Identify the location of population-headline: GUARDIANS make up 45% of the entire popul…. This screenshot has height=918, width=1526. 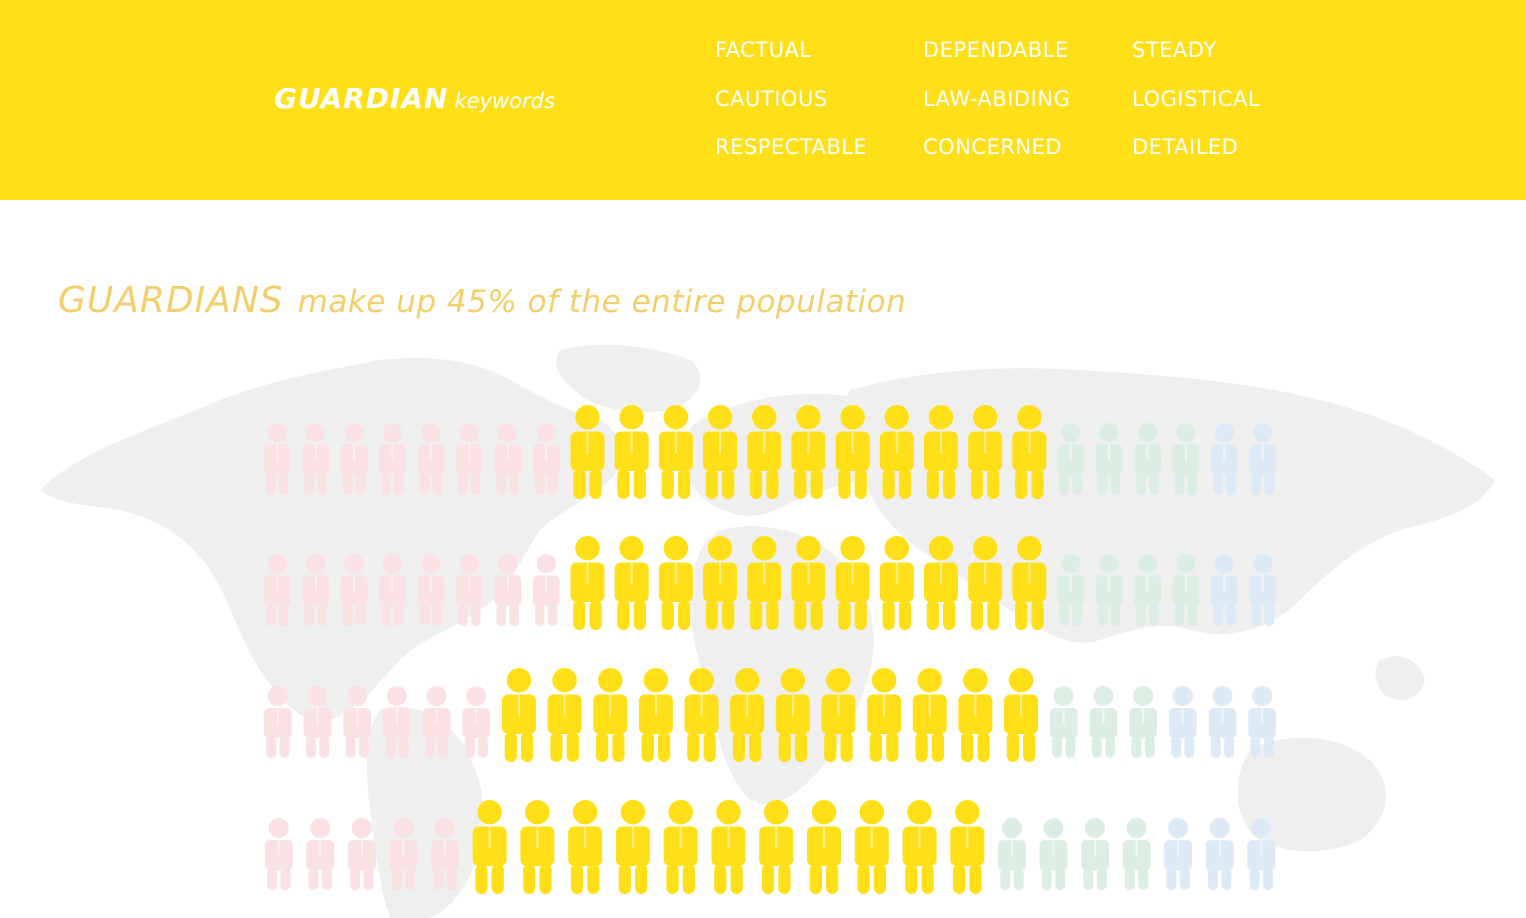
(482, 300).